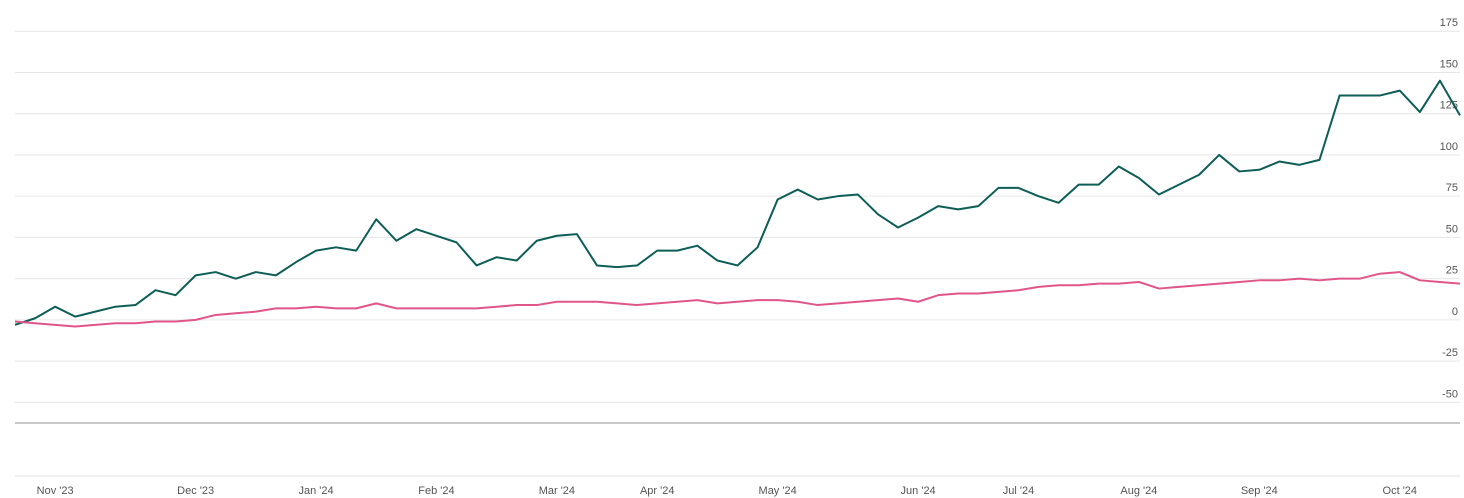 The height and width of the screenshot is (498, 1464). I want to click on x-tick-label: Sep '24, so click(1259, 491).